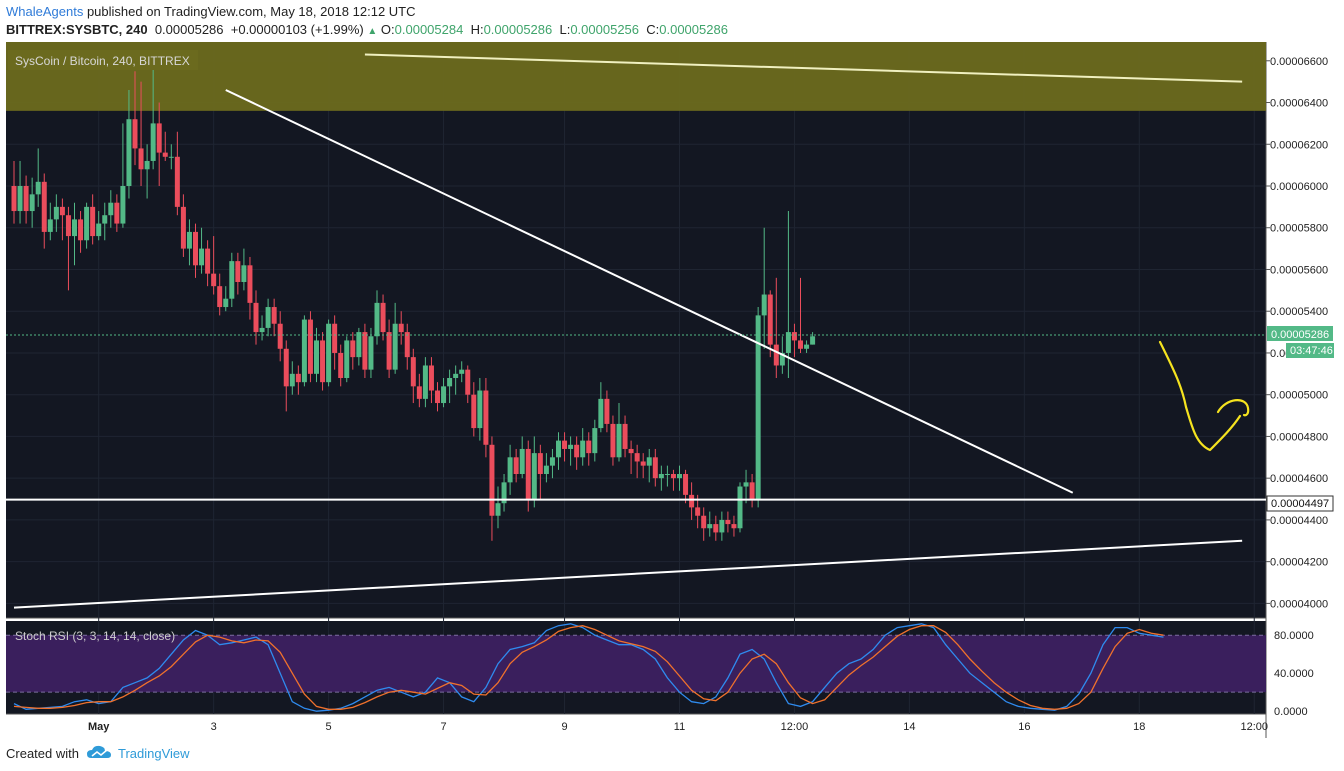 Image resolution: width=1344 pixels, height=771 pixels. What do you see at coordinates (387, 29) in the screenshot?
I see `open-label: O:` at bounding box center [387, 29].